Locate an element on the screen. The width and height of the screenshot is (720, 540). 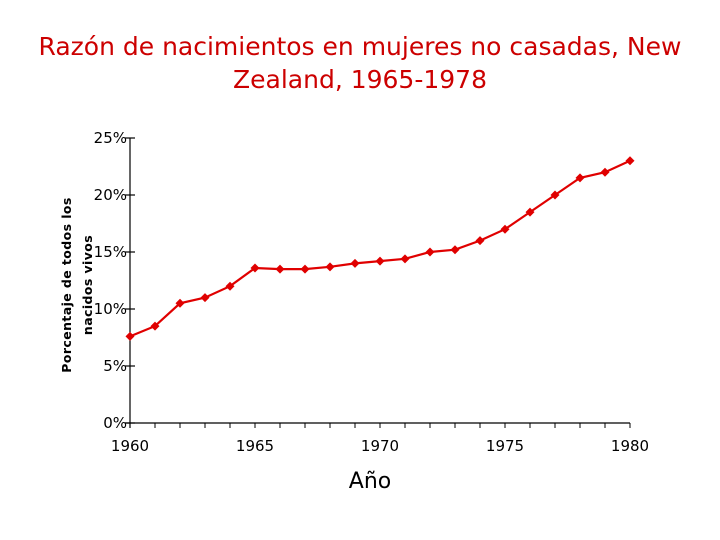
y-tick-label: 15% is located at coordinates (110, 252).